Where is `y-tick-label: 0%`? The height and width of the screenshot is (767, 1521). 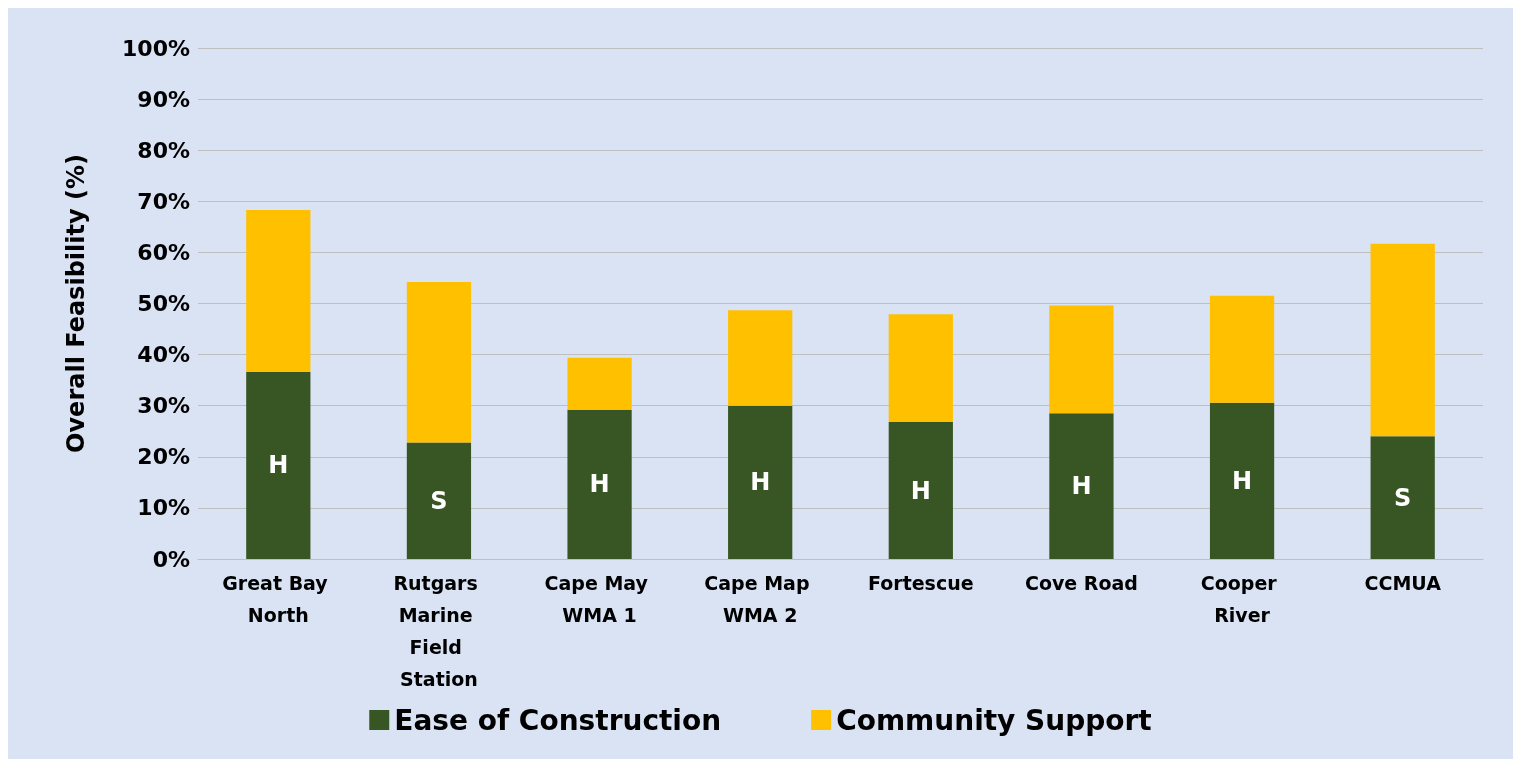 y-tick-label: 0% is located at coordinates (171, 559).